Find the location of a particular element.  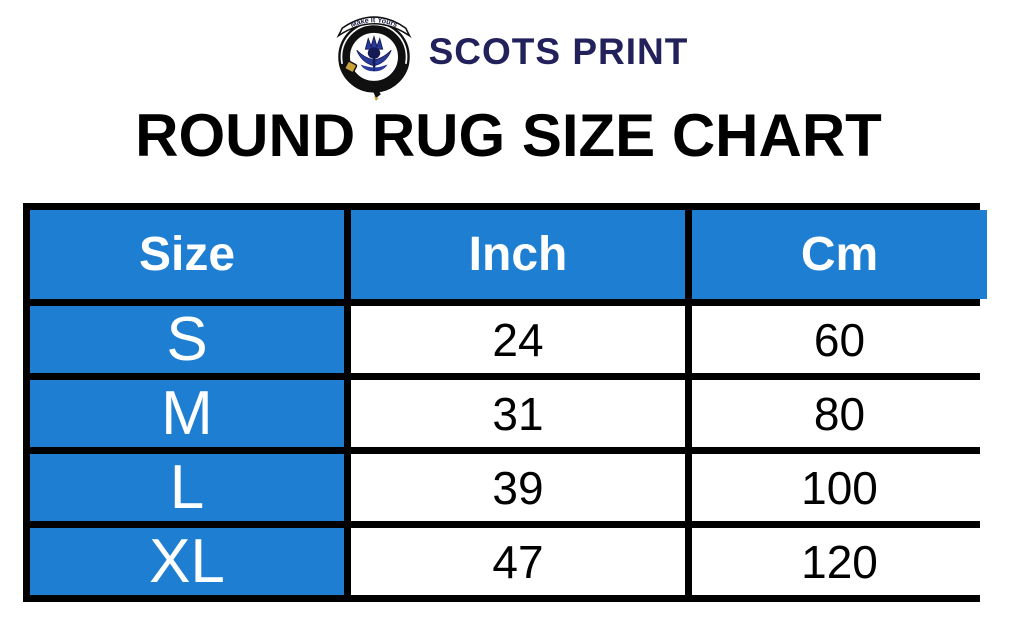

column-header-cm: Cm is located at coordinates (839, 254).